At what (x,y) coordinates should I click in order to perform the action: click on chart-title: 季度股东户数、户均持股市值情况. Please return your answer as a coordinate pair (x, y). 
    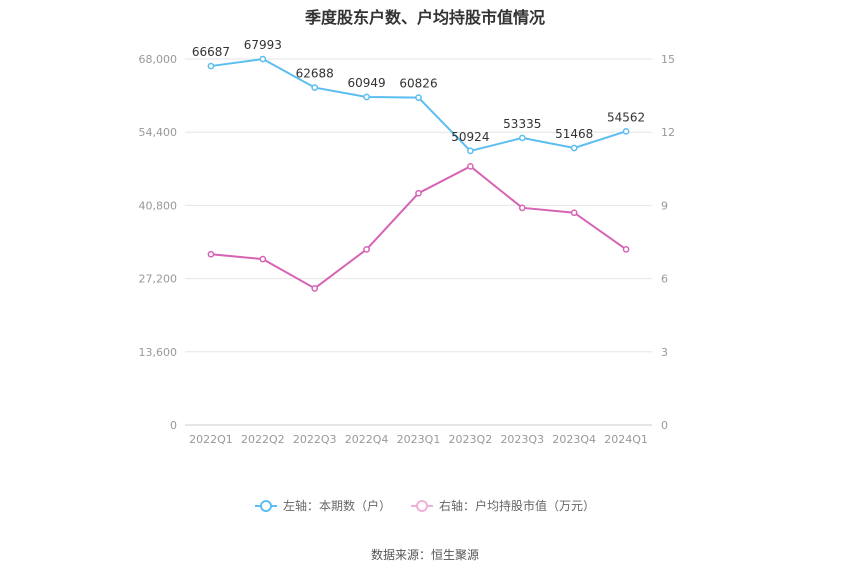
    Looking at the image, I should click on (424, 17).